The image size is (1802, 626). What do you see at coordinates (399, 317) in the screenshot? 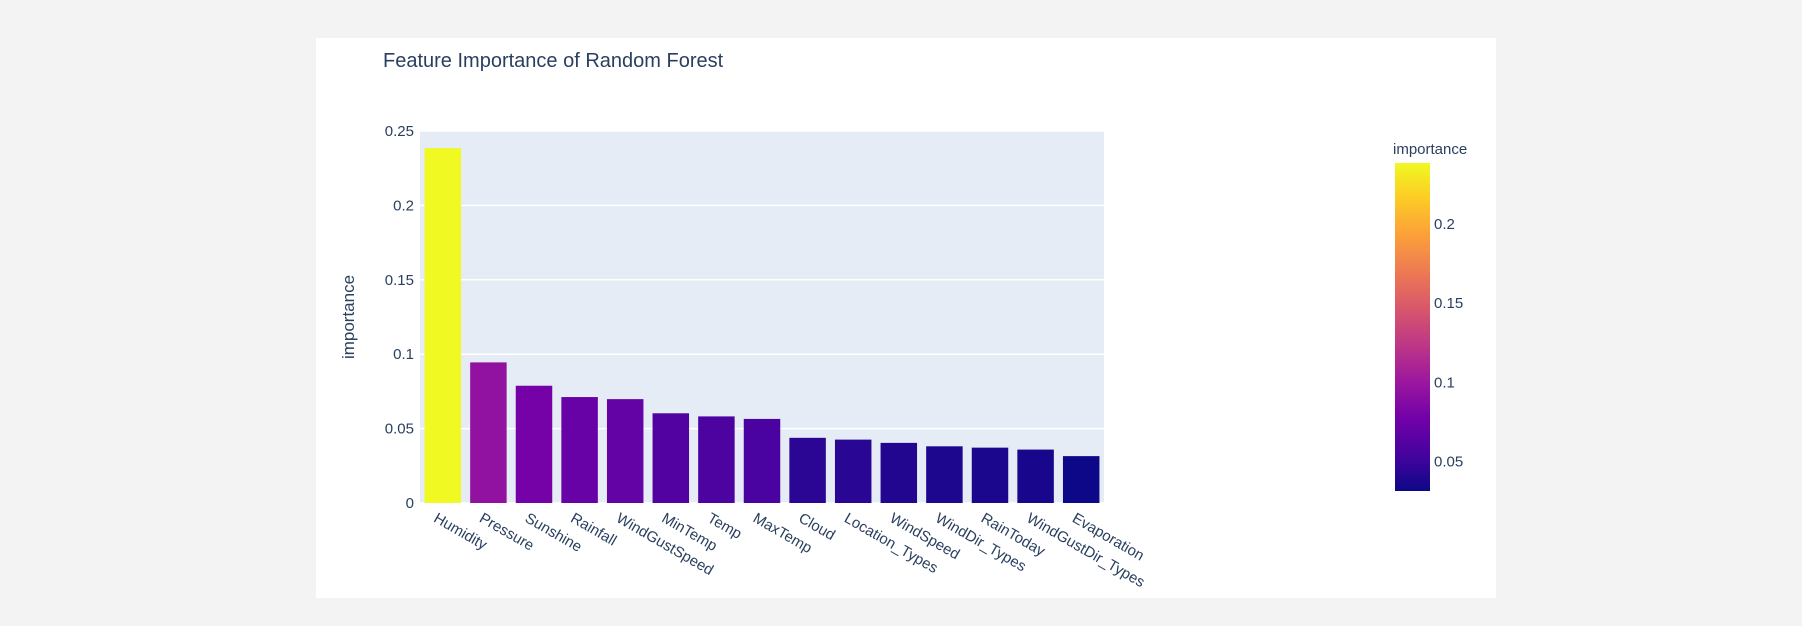
I see `y-axis-ticks: 0 0.05 0.1 0.15 0.2 0.25` at bounding box center [399, 317].